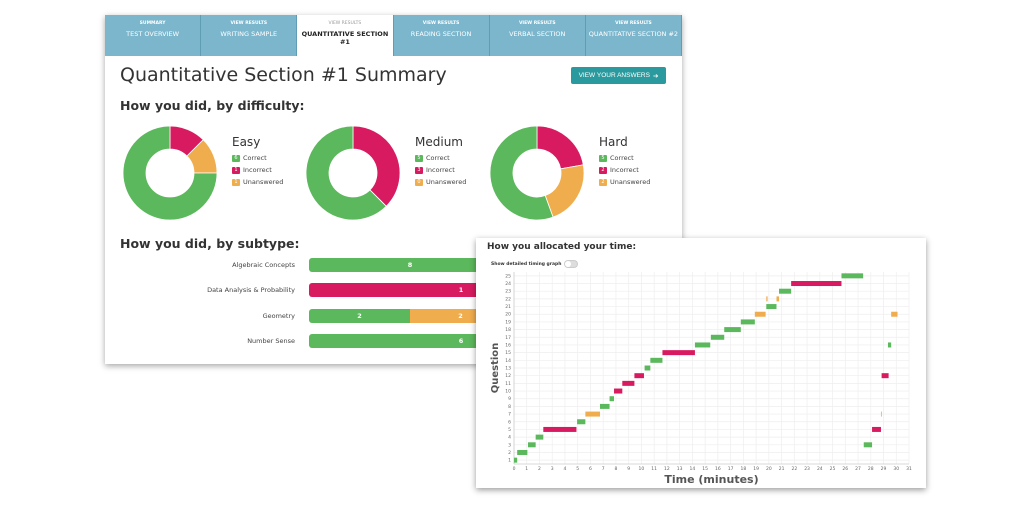 The height and width of the screenshot is (512, 1024). What do you see at coordinates (667, 469) in the screenshot?
I see `x-tick-label: 12` at bounding box center [667, 469].